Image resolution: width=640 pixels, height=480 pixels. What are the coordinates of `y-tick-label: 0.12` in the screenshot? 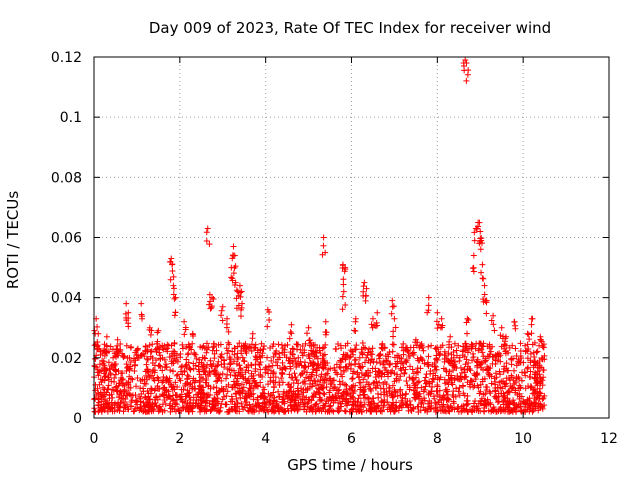 It's located at (66, 58).